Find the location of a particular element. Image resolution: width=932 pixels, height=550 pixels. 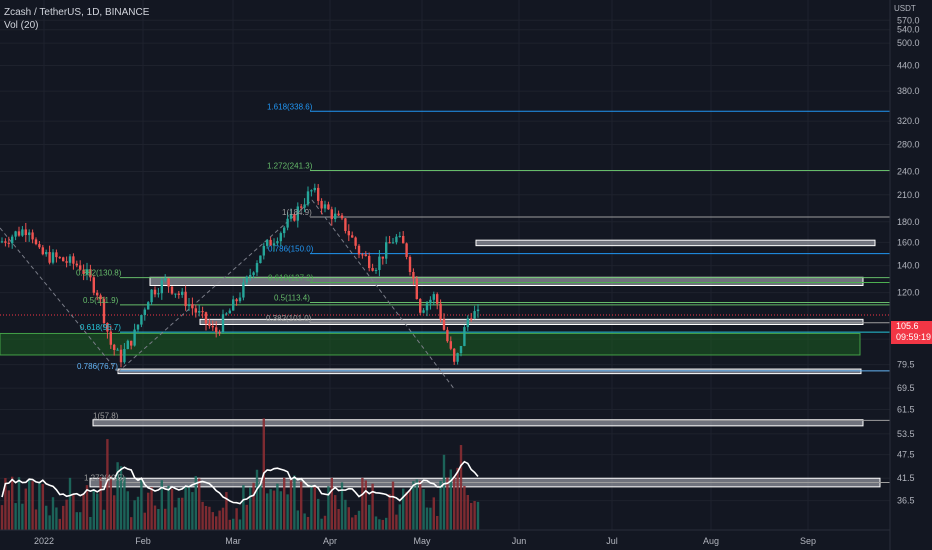

fib-level-label: 0.5(113.4) is located at coordinates (292, 298).